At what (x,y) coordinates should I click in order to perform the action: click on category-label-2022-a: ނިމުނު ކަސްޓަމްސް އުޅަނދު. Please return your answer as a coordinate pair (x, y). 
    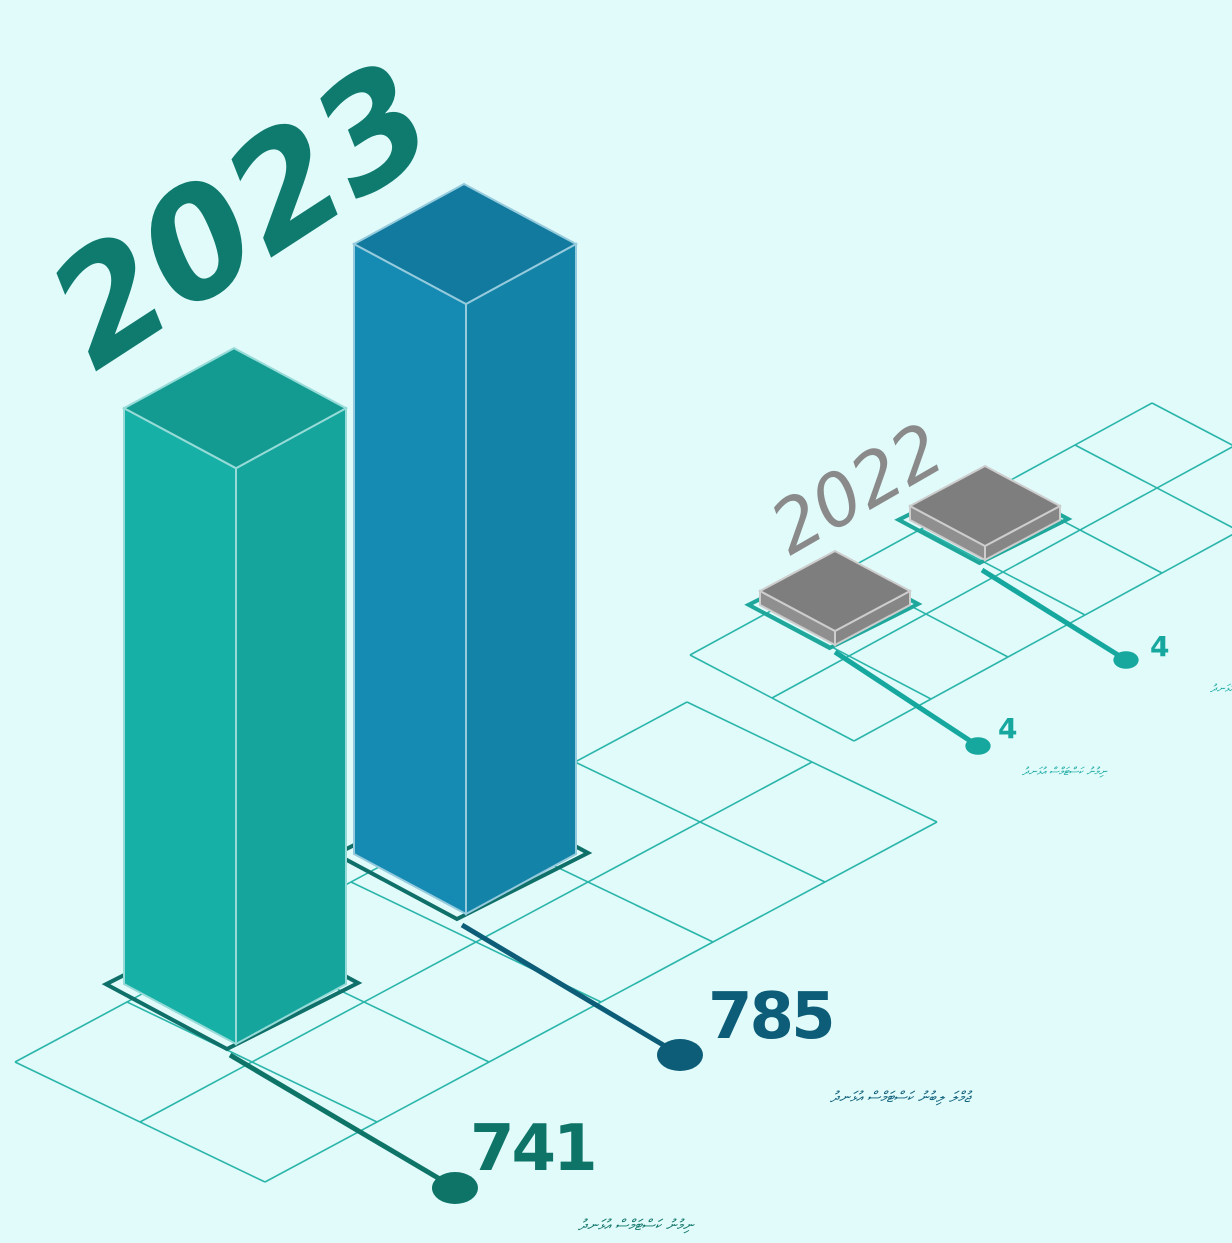
    Looking at the image, I should click on (1064, 771).